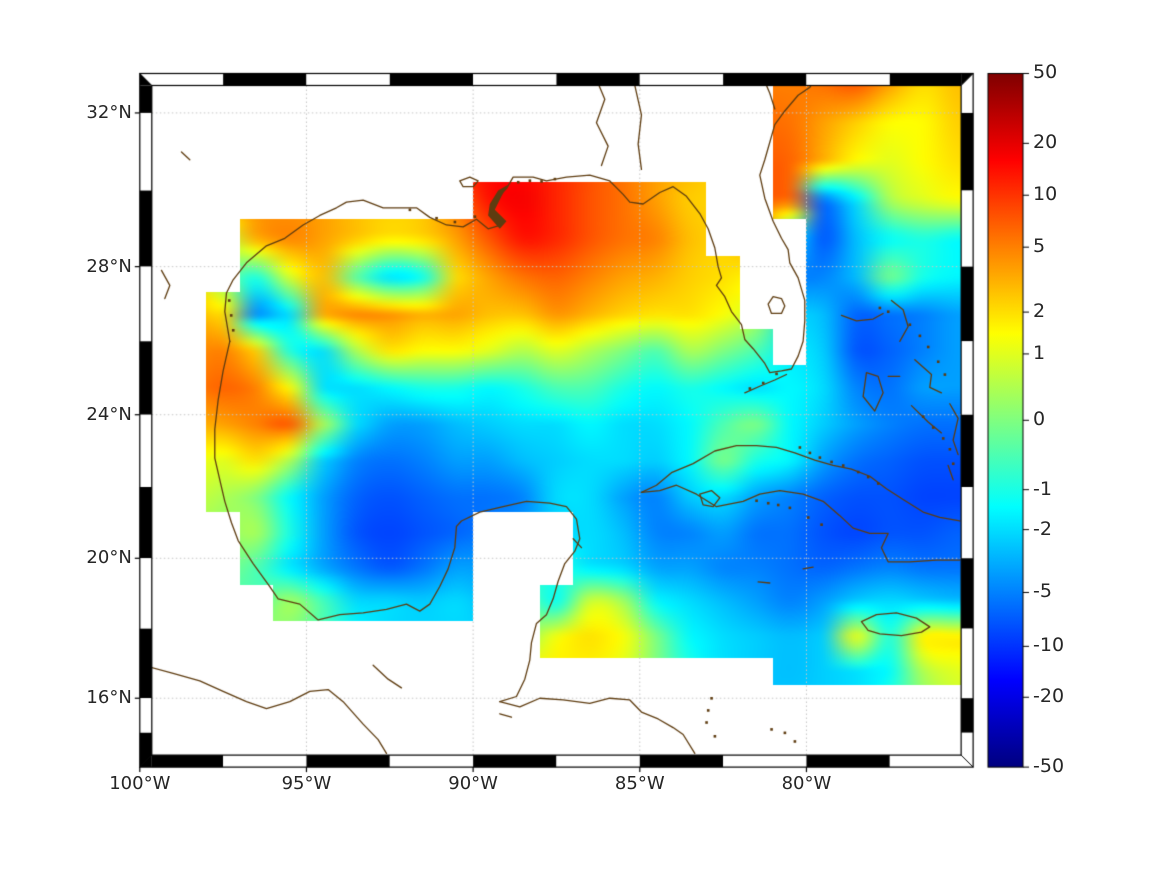  What do you see at coordinates (1039, 246) in the screenshot?
I see `colorbar-tick-label-5: 5` at bounding box center [1039, 246].